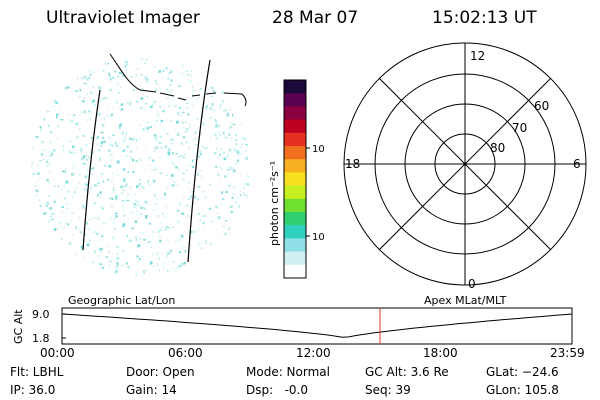 Image resolution: width=600 pixels, height=400 pixels. Describe the element at coordinates (295, 179) in the screenshot. I see `colorbar-border` at that location.